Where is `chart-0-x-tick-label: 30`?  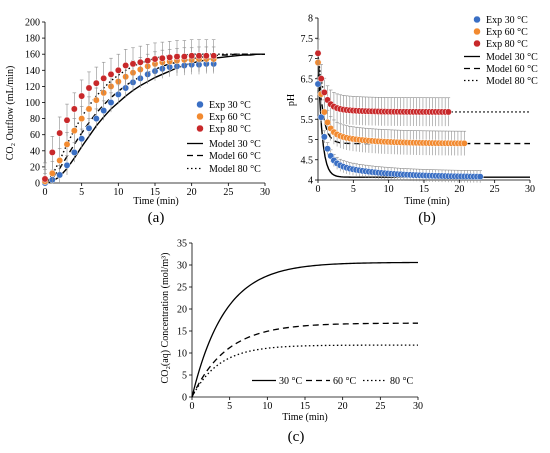
chart-0-x-tick-label: 30 is located at coordinates (265, 192).